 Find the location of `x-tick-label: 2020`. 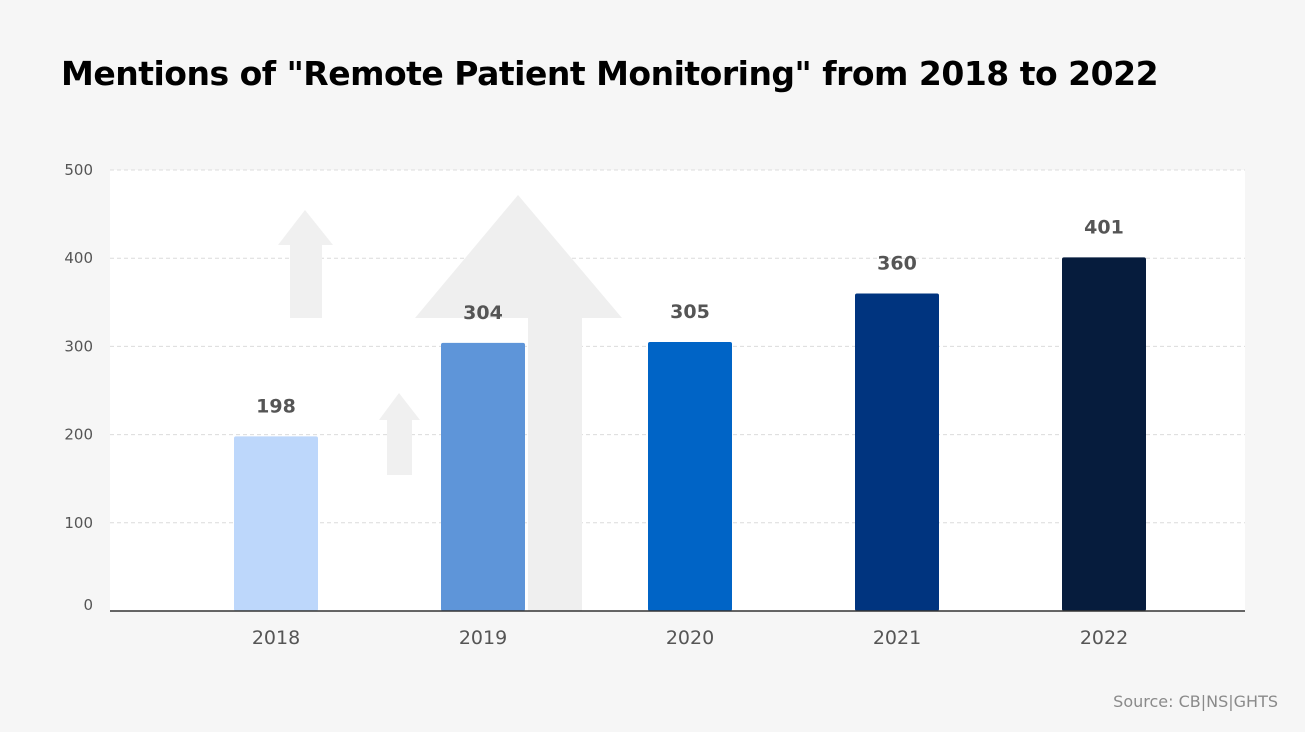

x-tick-label: 2020 is located at coordinates (690, 638).